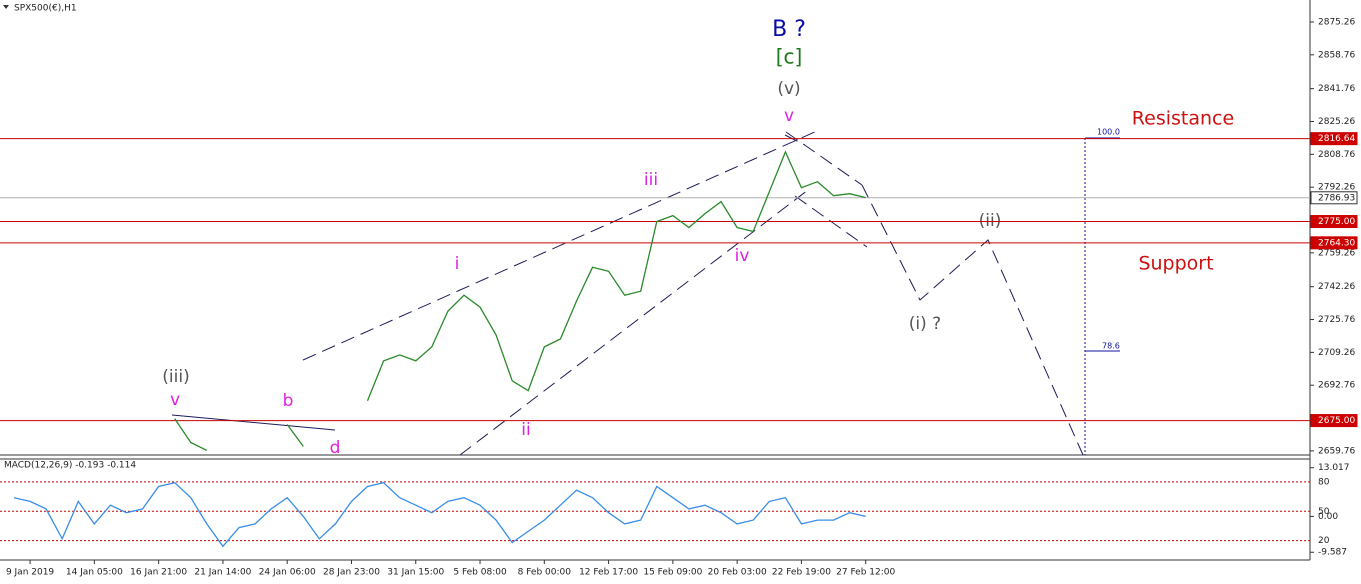 The image size is (1361, 584). Describe the element at coordinates (1324, 512) in the screenshot. I see `y2-tick-label: 50` at that location.